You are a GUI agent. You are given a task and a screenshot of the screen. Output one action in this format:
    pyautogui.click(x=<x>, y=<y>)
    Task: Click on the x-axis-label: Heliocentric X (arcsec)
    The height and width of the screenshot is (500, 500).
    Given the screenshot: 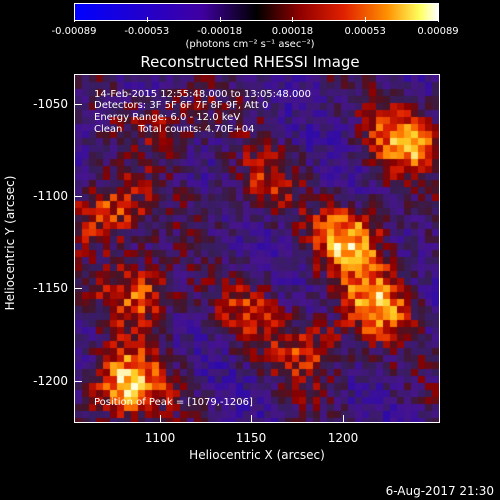 What is the action you would take?
    pyautogui.click(x=257, y=455)
    